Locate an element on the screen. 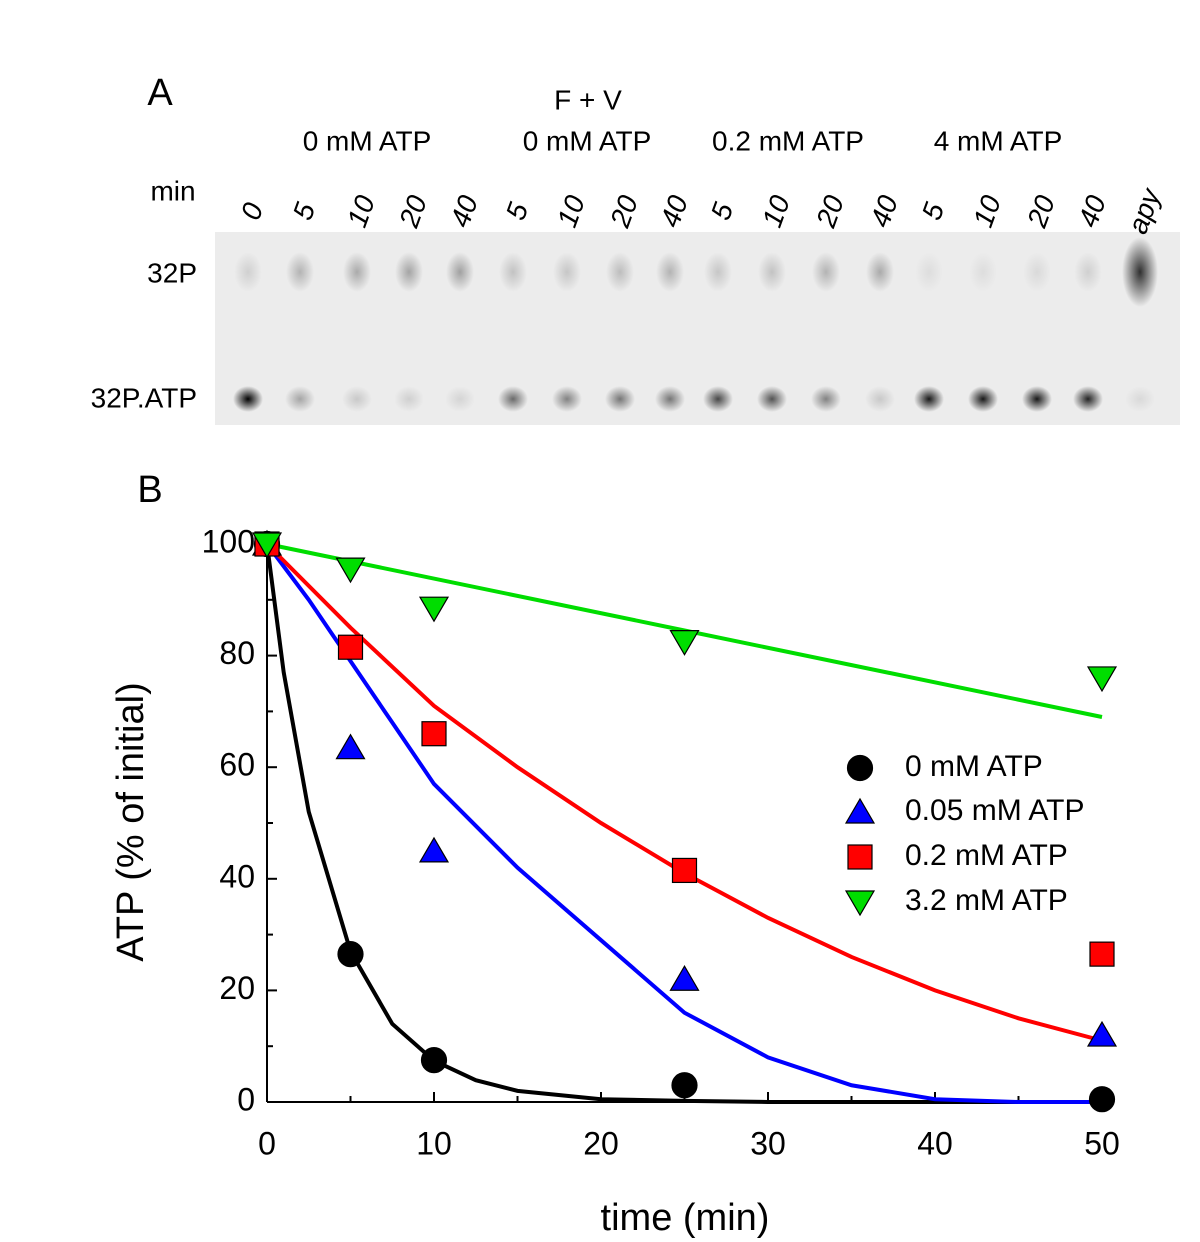 This screenshot has width=1200, height=1242. x-tick-label: 30 is located at coordinates (768, 1143).